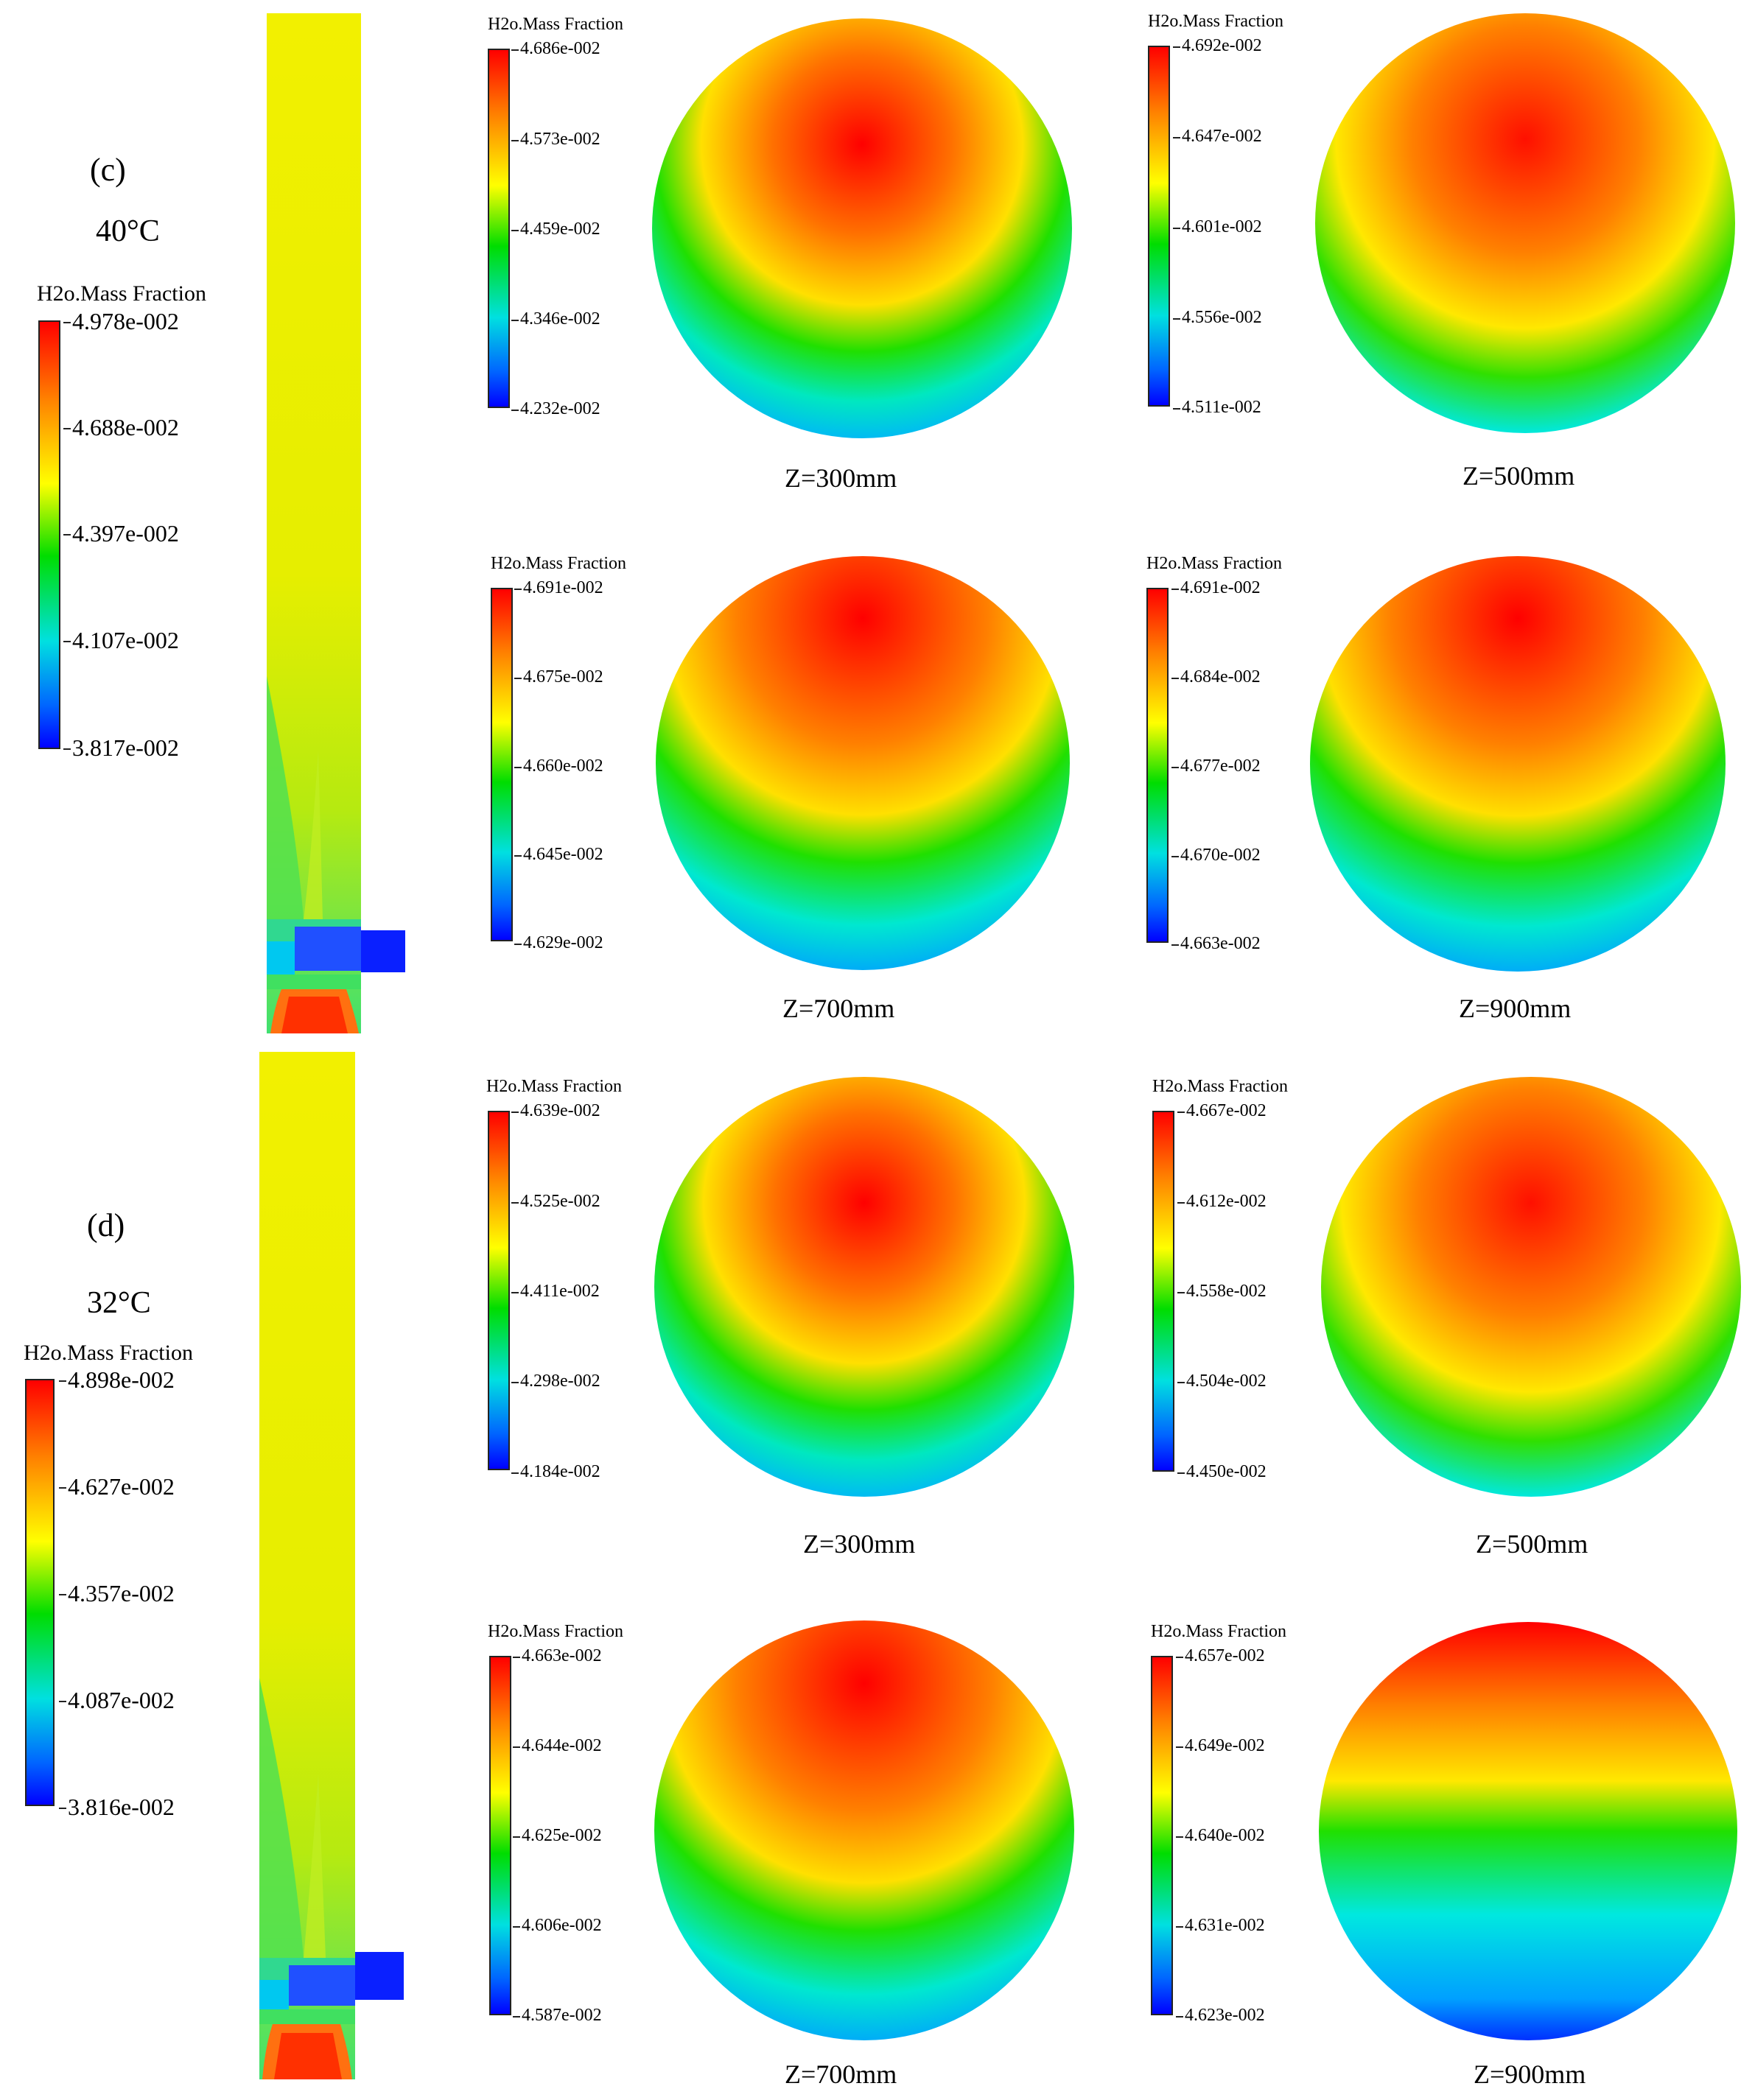 The height and width of the screenshot is (2100, 1755). I want to click on panel-d-temperature: 32°C, so click(119, 1303).